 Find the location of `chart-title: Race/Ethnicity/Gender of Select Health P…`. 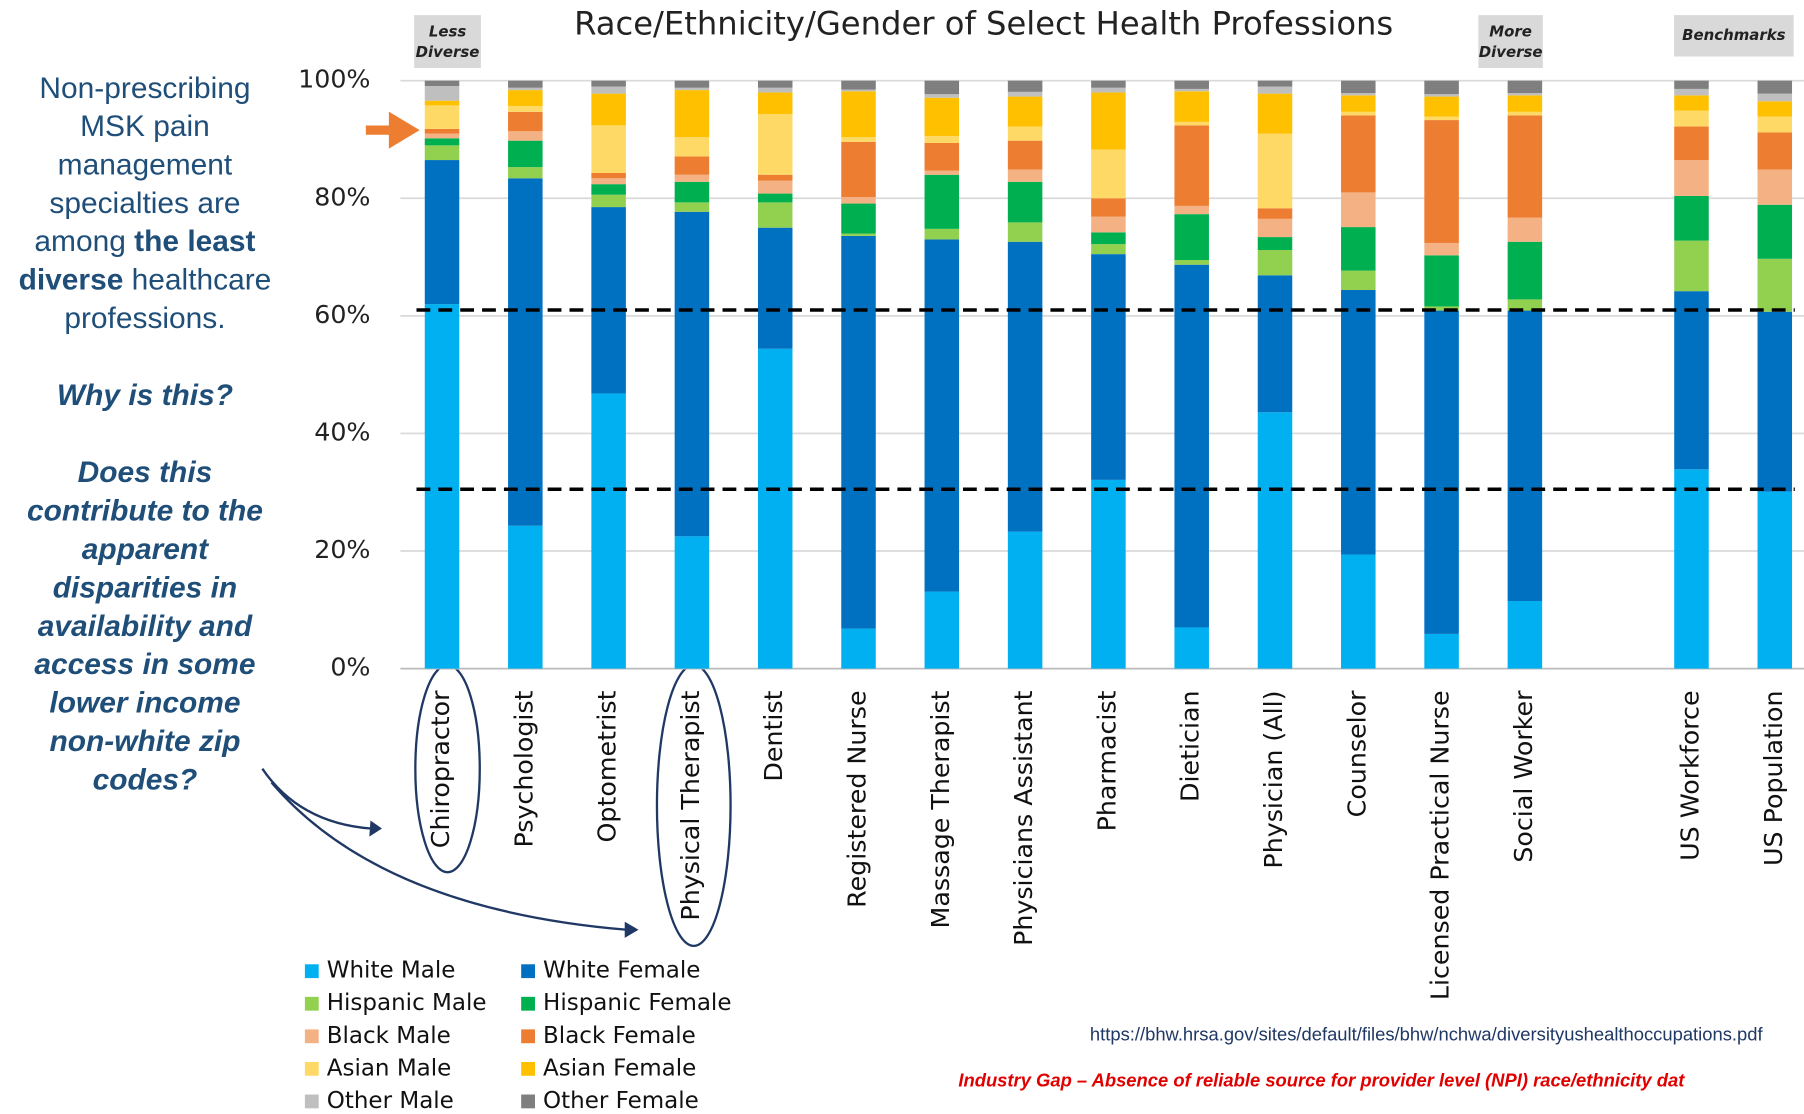

chart-title: Race/Ethnicity/Gender of Select Health P… is located at coordinates (983, 23).